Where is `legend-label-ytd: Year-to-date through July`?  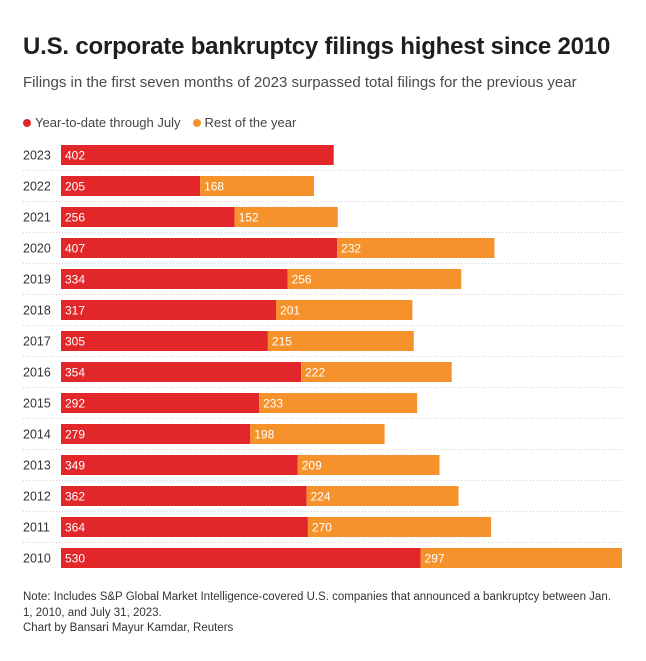 legend-label-ytd: Year-to-date through July is located at coordinates (108, 122).